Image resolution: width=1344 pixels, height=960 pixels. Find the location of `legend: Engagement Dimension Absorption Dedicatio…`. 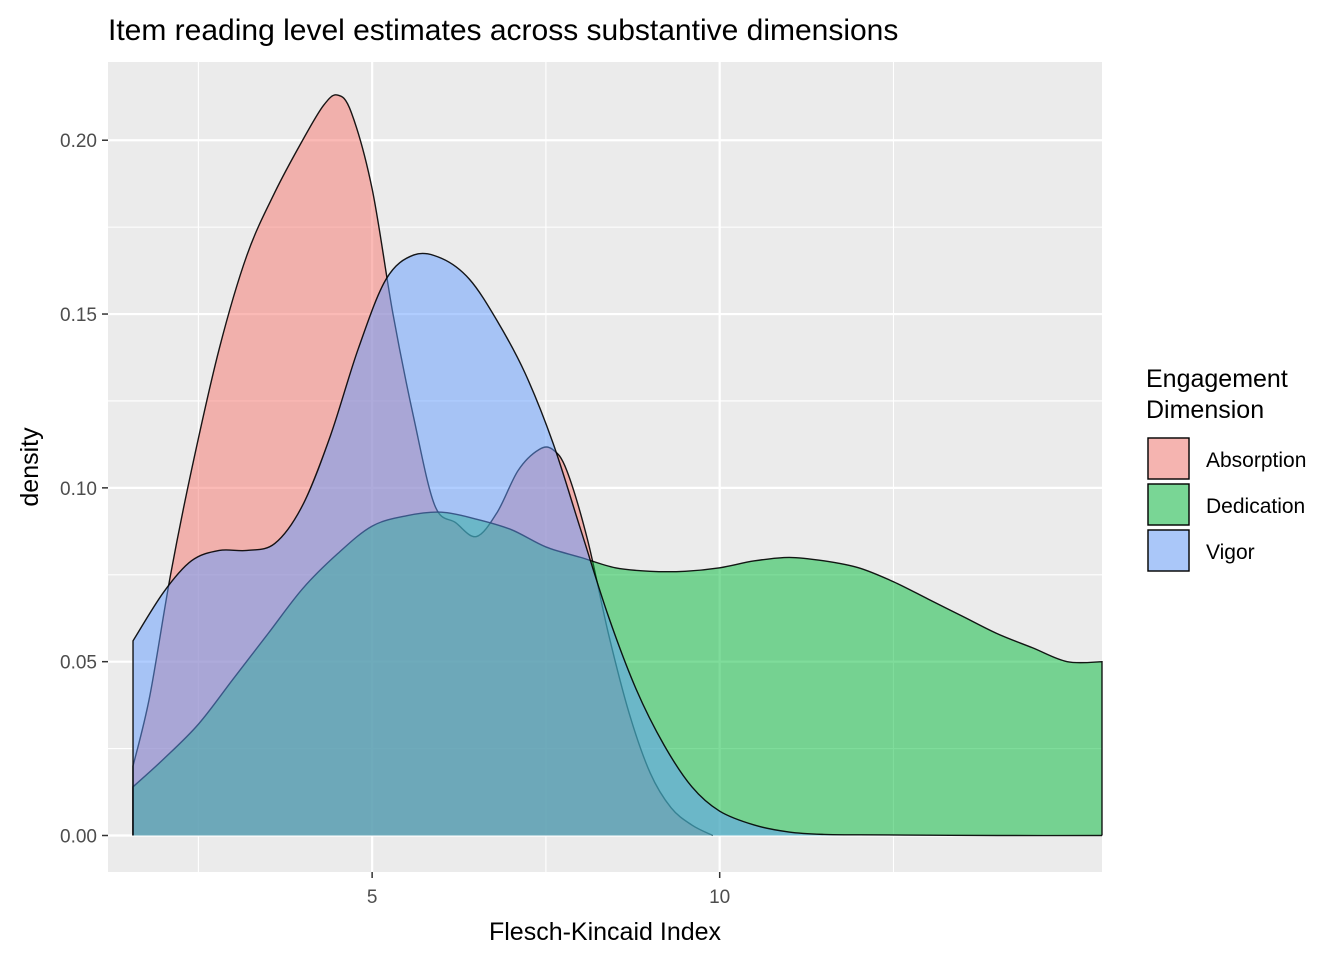

legend: Engagement Dimension Absorption Dedicatio… is located at coordinates (1226, 468).